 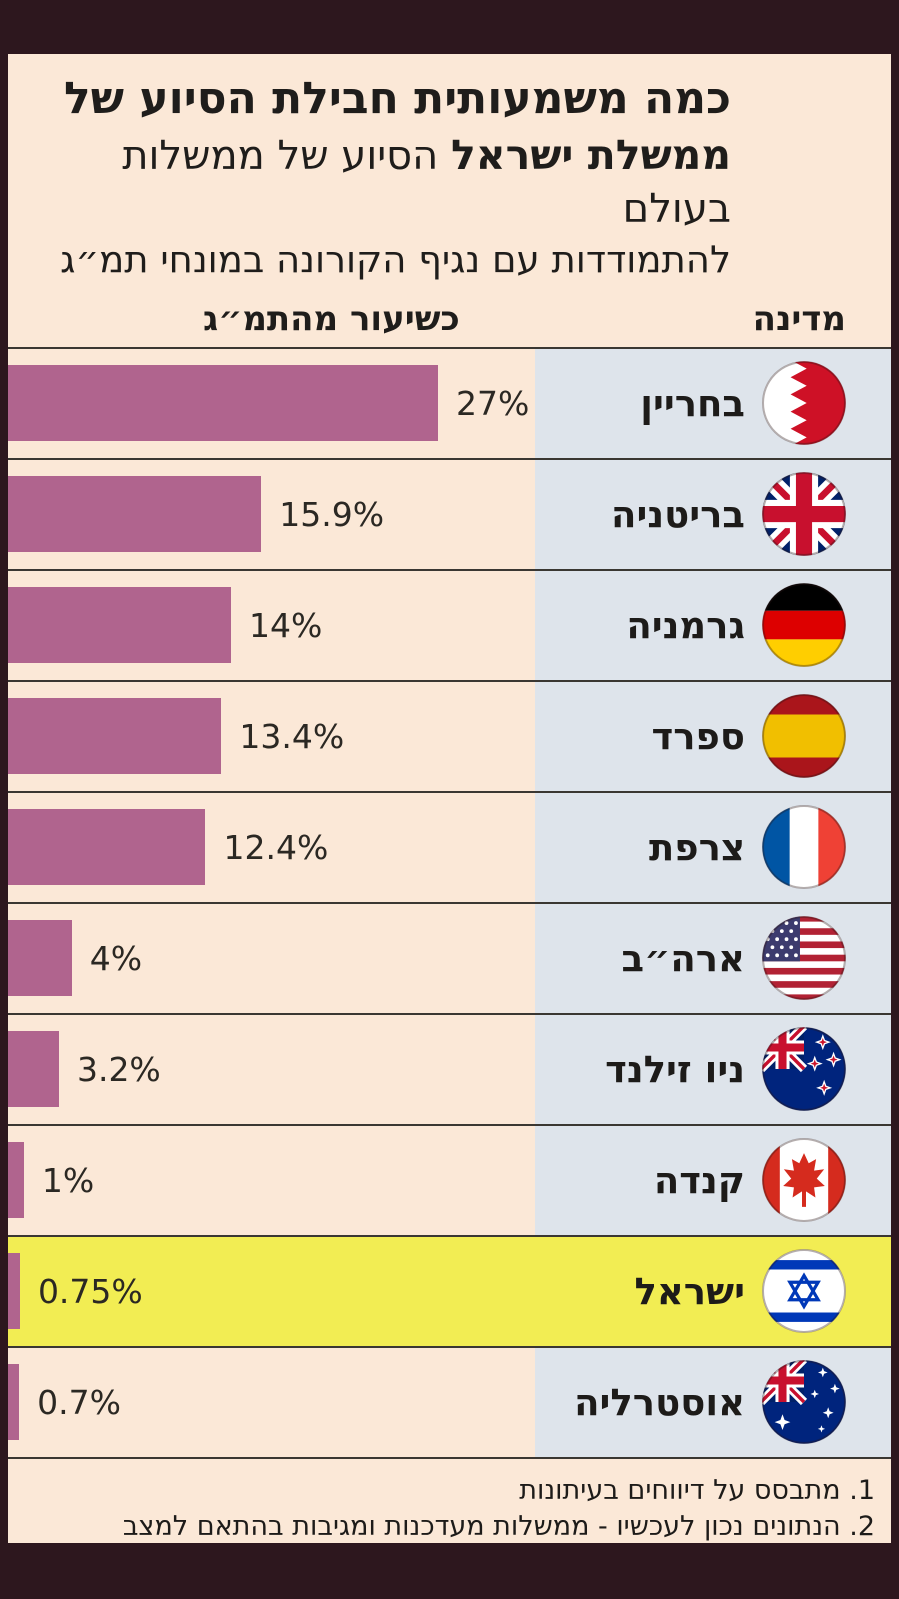 I want to click on country-cell: קנדה, so click(x=713, y=1180).